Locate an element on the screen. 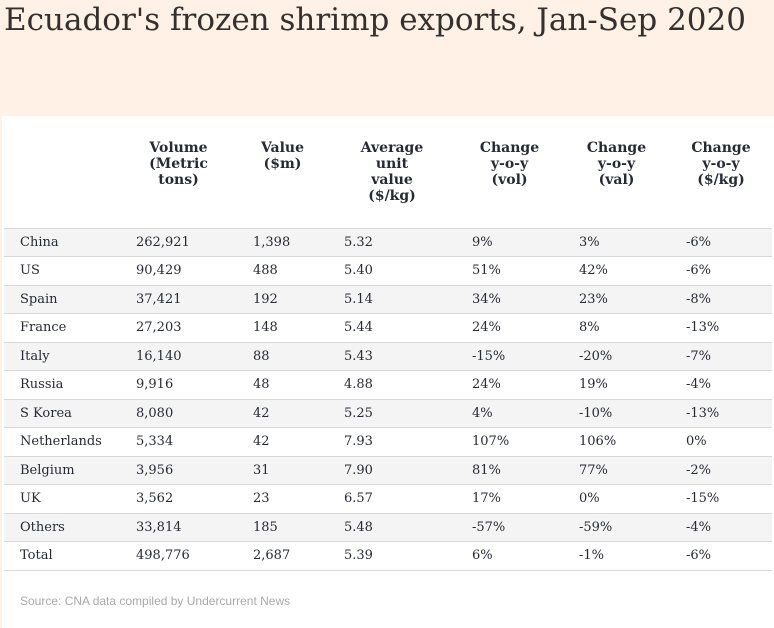  table-cell: 185 is located at coordinates (265, 527).